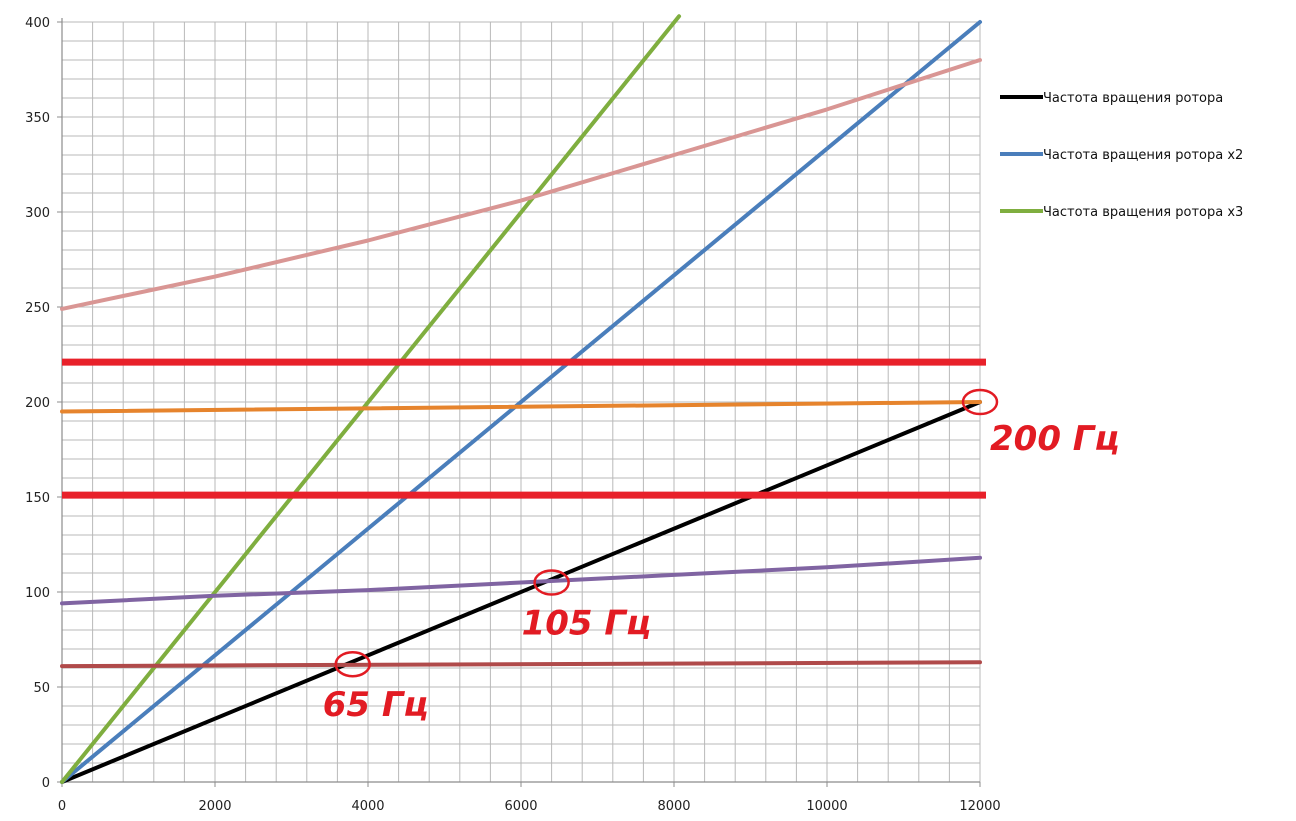 This screenshot has width=1296, height=821. What do you see at coordinates (673, 806) in the screenshot?
I see `x-tick-label: 8000` at bounding box center [673, 806].